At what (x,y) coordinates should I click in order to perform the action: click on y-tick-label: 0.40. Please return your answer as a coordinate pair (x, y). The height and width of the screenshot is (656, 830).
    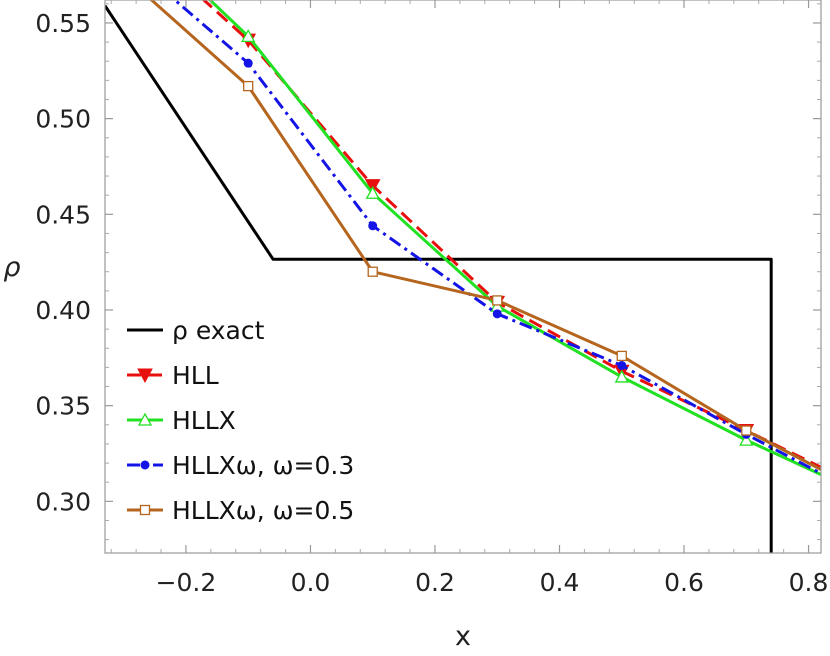
    Looking at the image, I should click on (63, 310).